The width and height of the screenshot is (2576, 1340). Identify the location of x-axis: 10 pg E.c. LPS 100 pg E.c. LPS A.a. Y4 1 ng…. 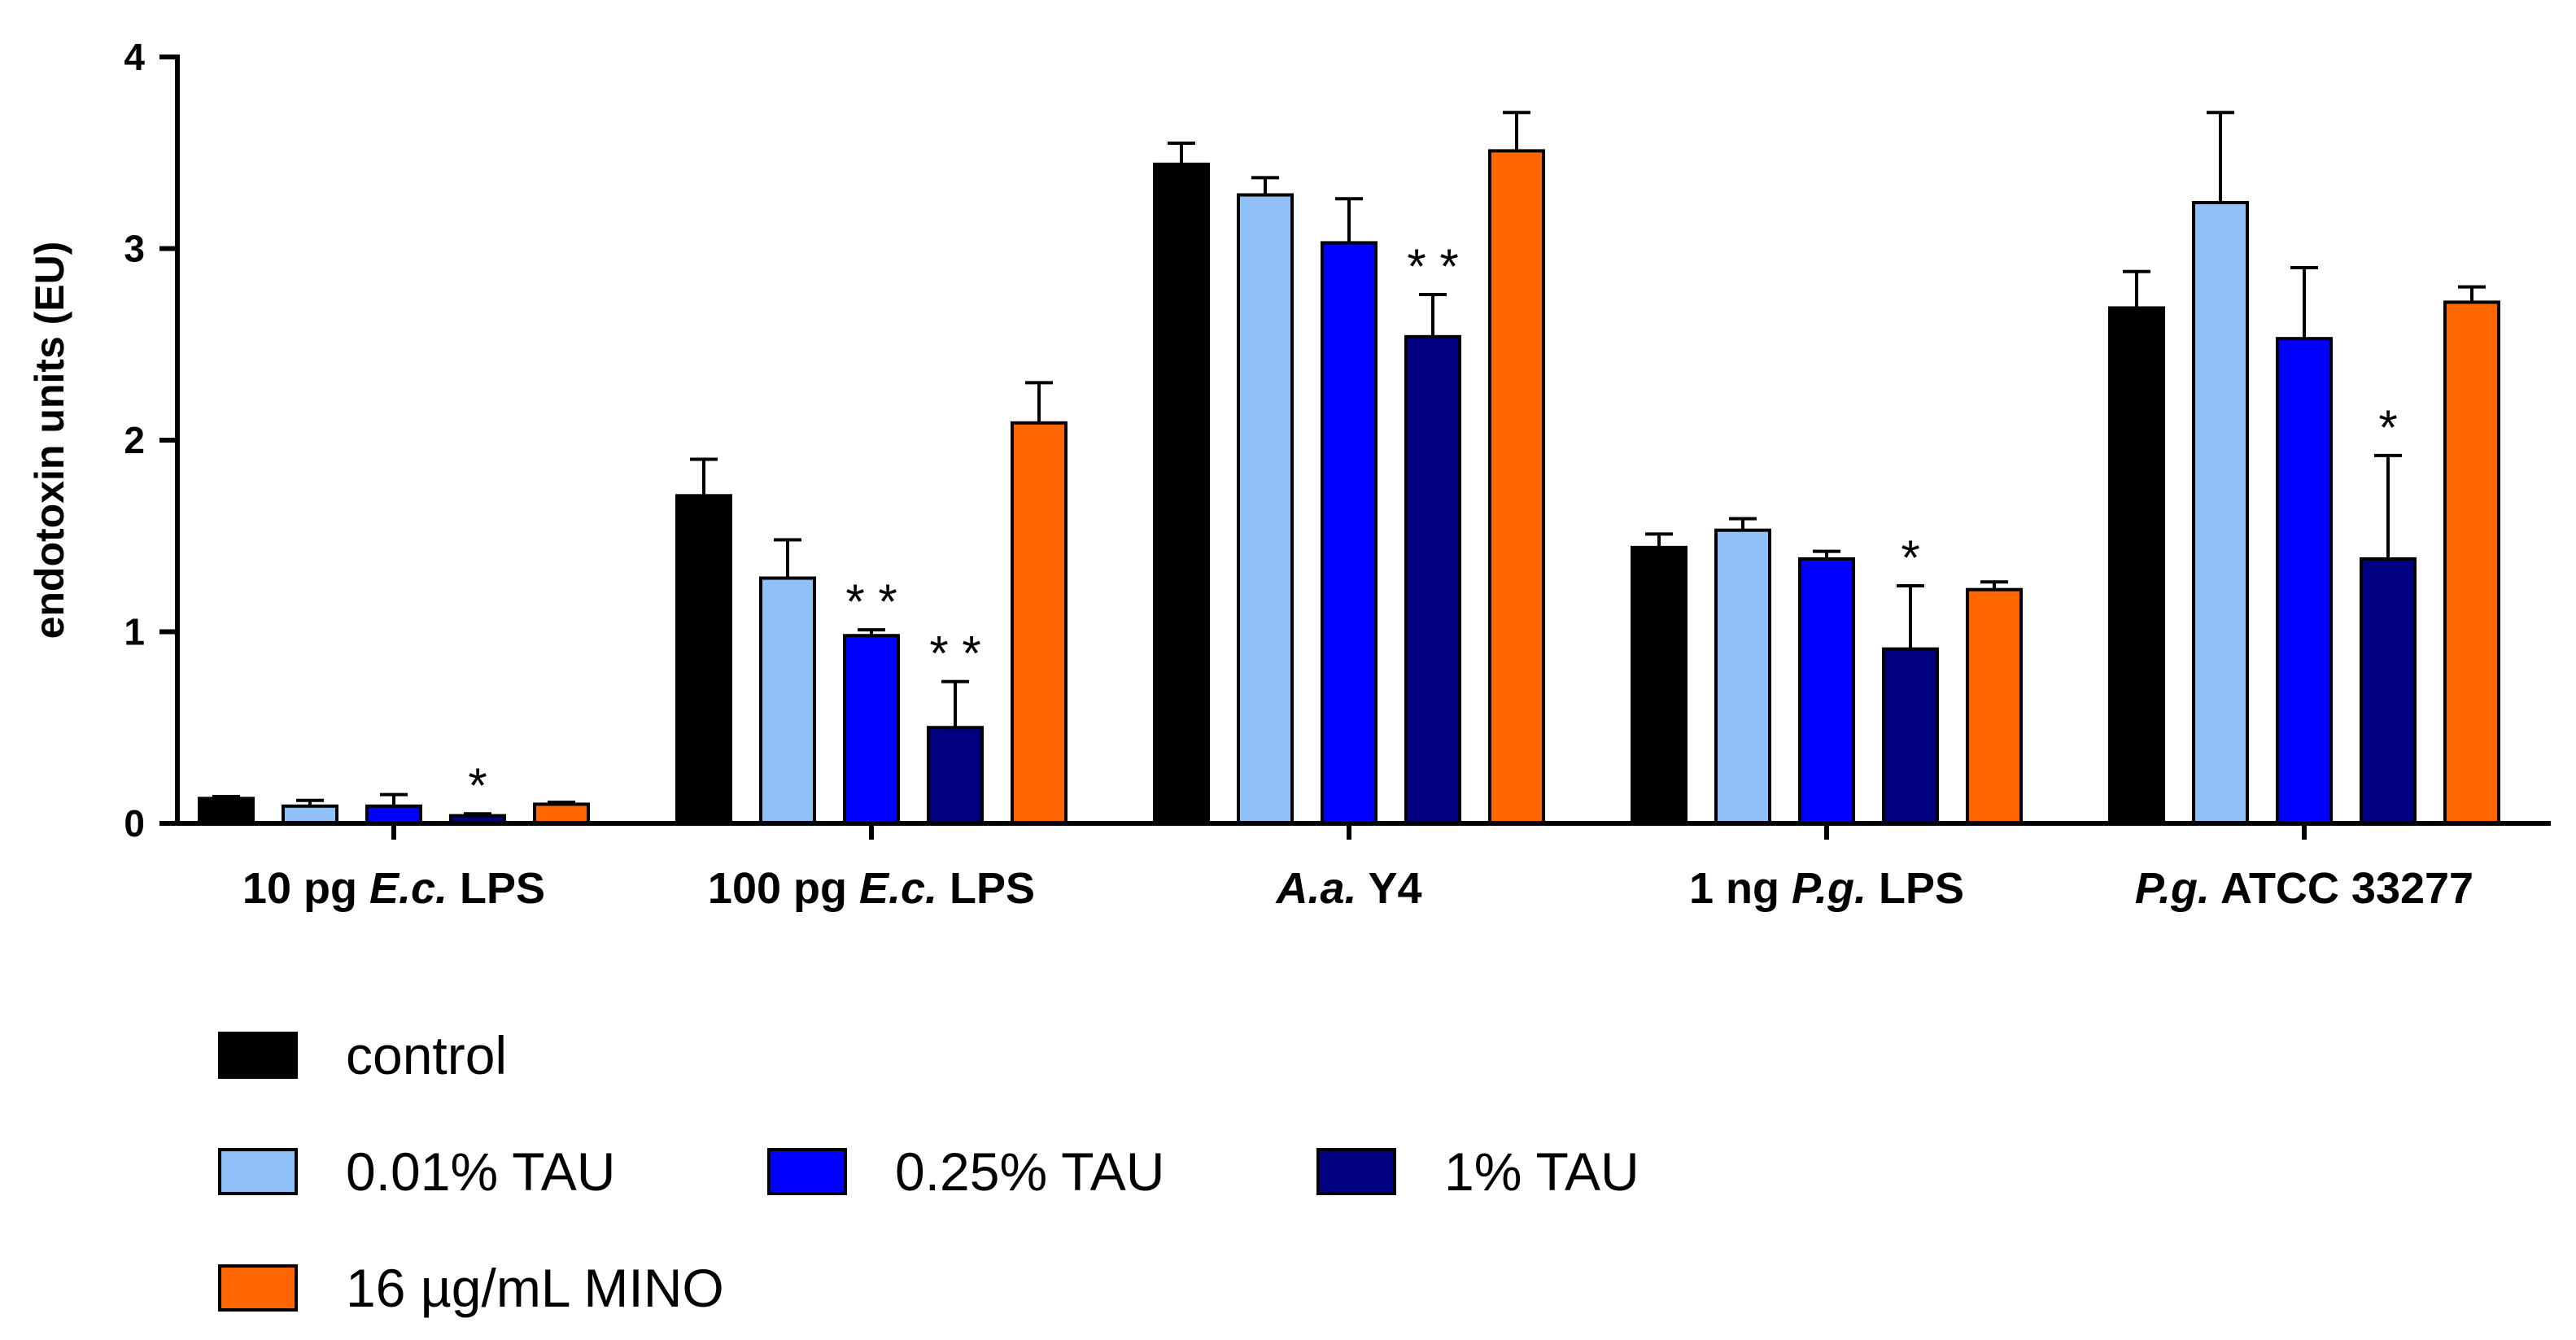
(1363, 867).